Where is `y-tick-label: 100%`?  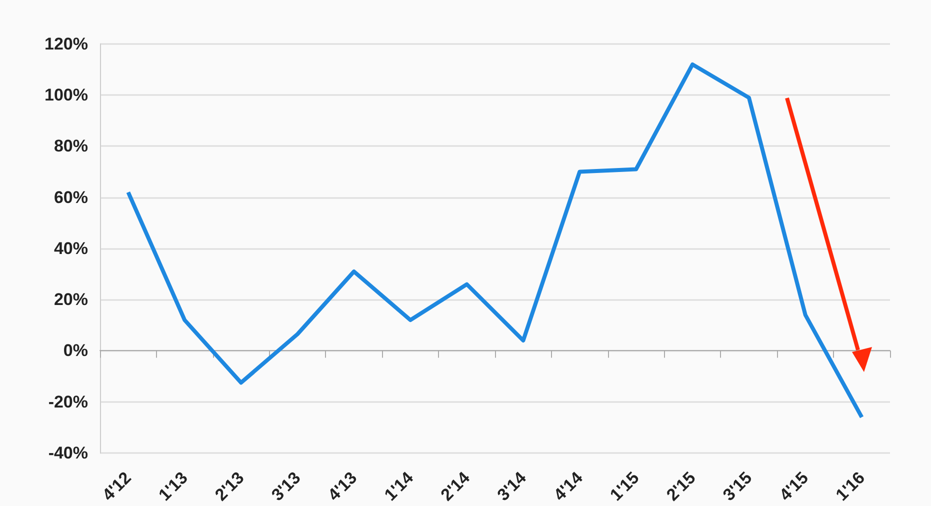 y-tick-label: 100% is located at coordinates (66, 95).